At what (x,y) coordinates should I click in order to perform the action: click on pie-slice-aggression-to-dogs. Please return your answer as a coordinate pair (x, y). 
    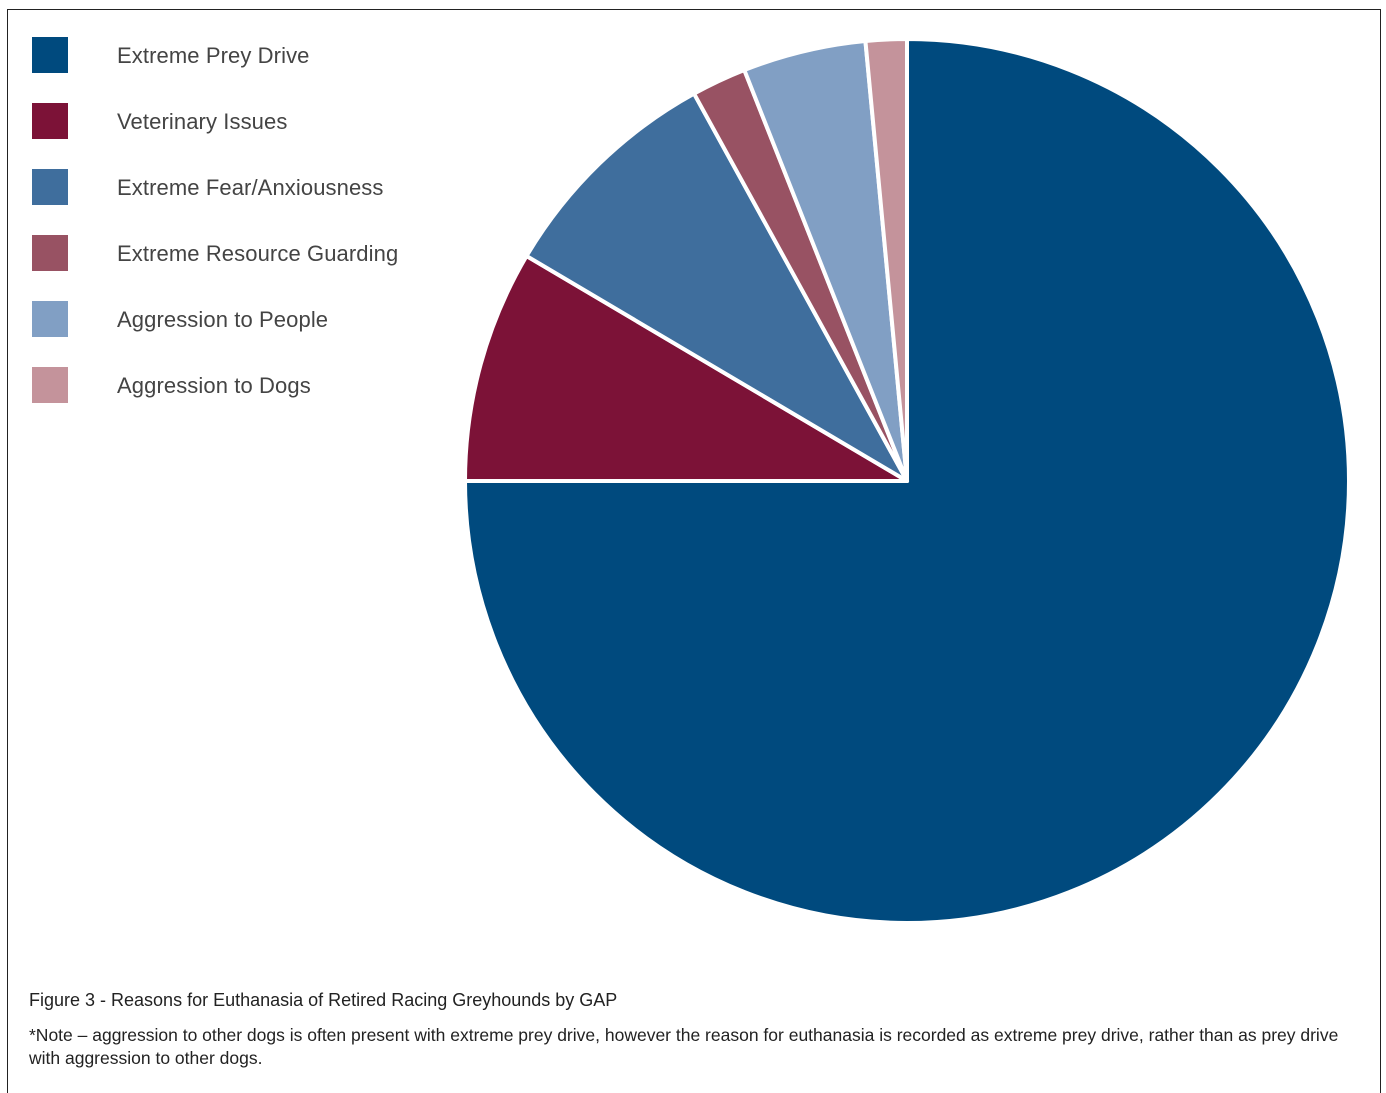
    Looking at the image, I should click on (886, 260).